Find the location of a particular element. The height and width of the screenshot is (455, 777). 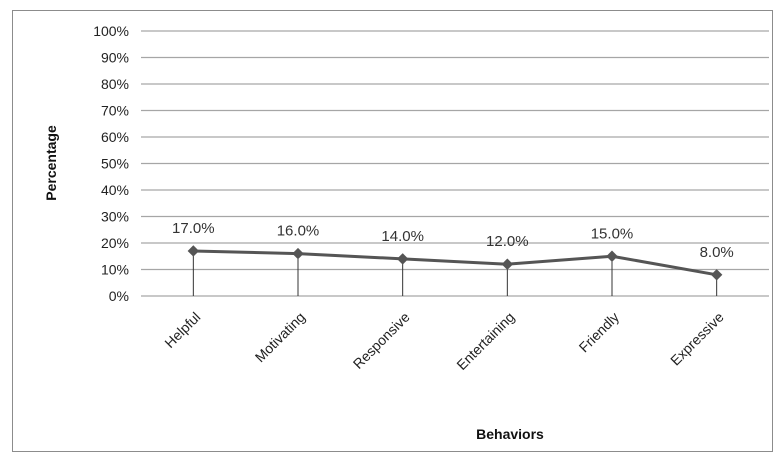

drop-lines is located at coordinates (455, 273).